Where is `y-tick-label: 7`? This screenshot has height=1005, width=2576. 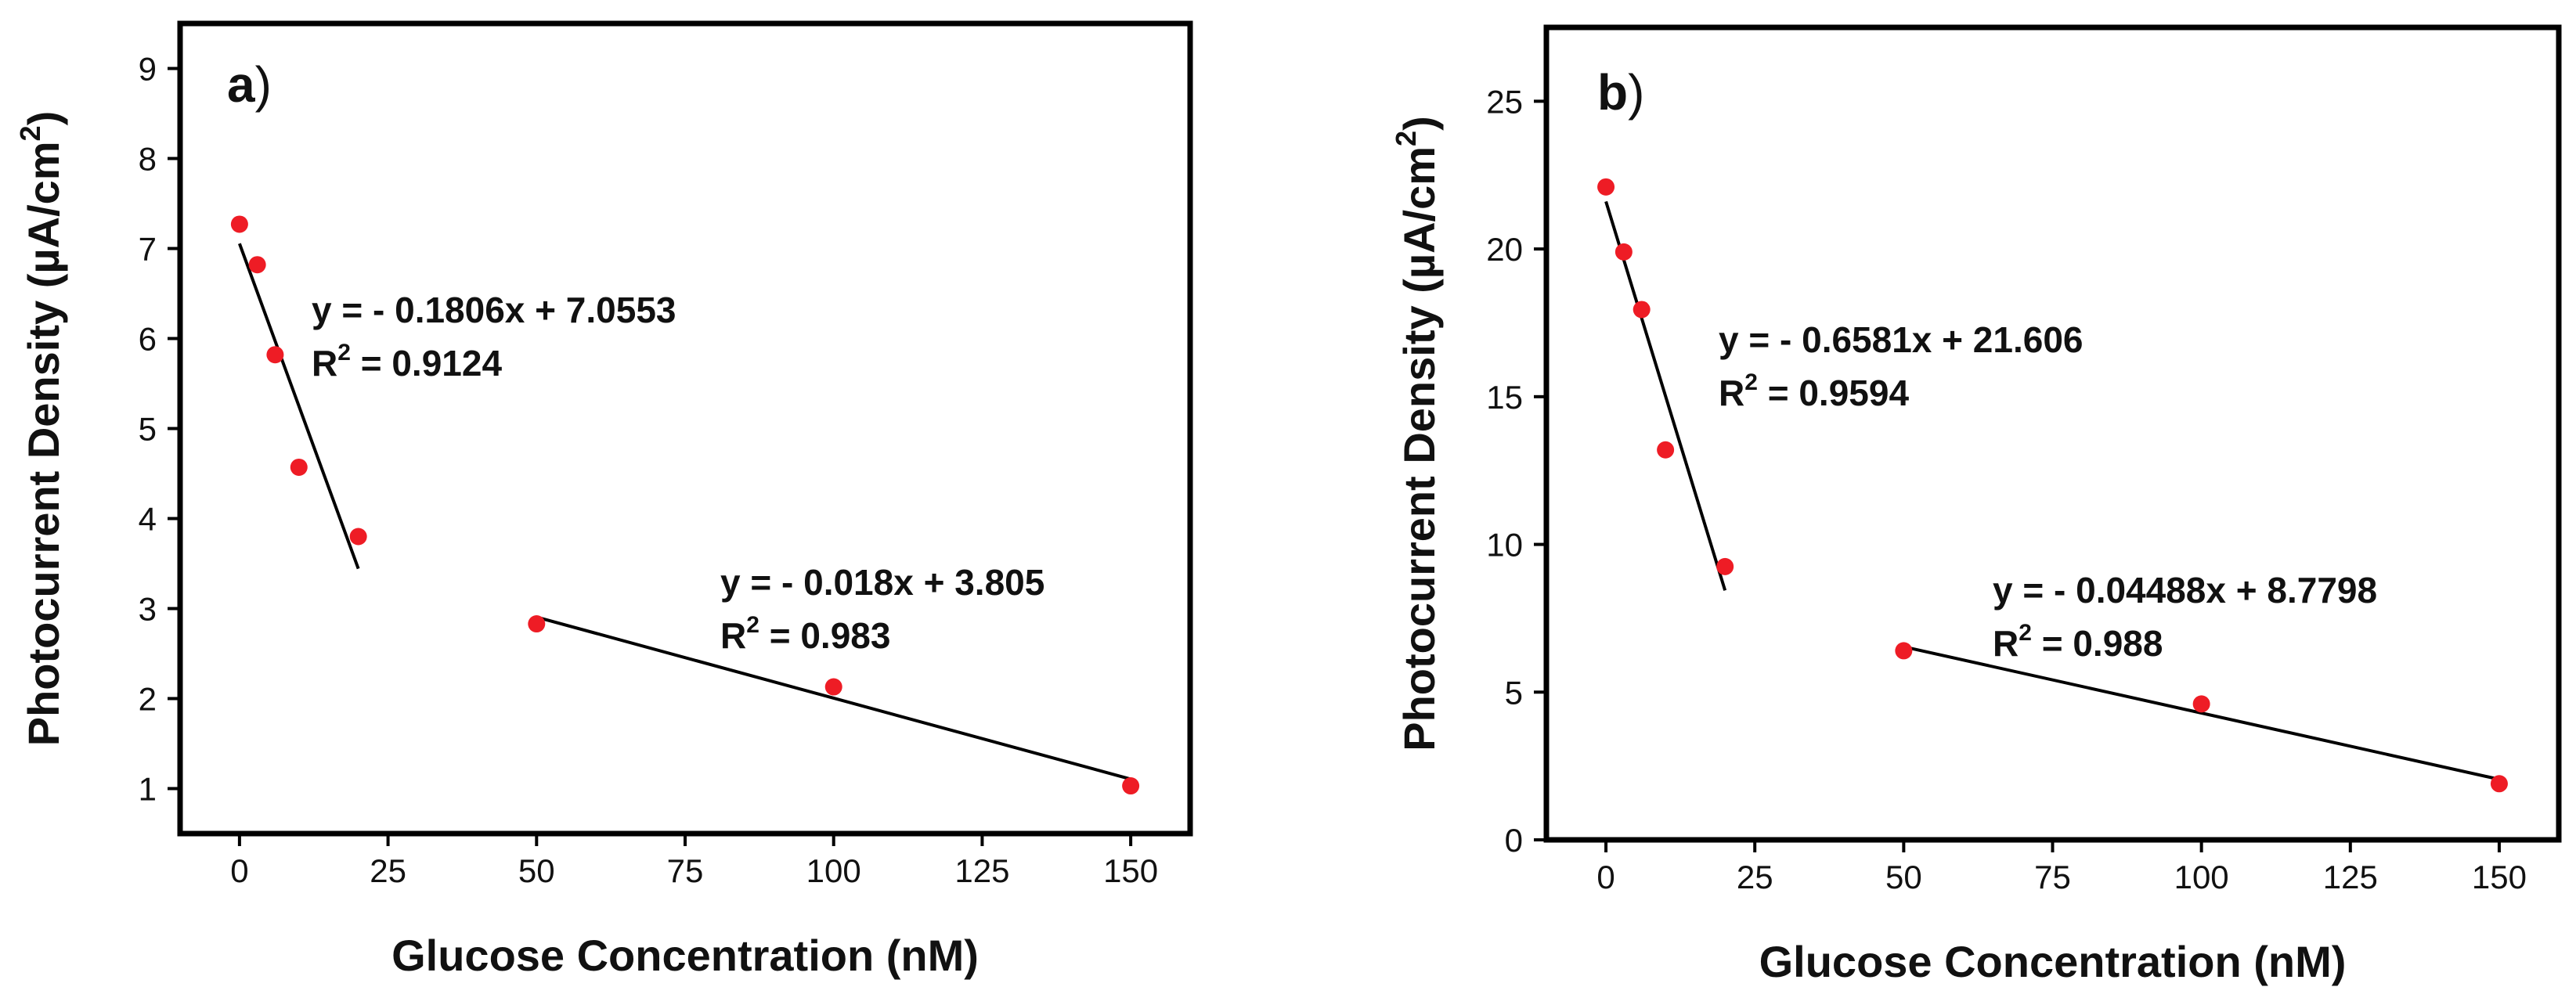
y-tick-label: 7 is located at coordinates (148, 249).